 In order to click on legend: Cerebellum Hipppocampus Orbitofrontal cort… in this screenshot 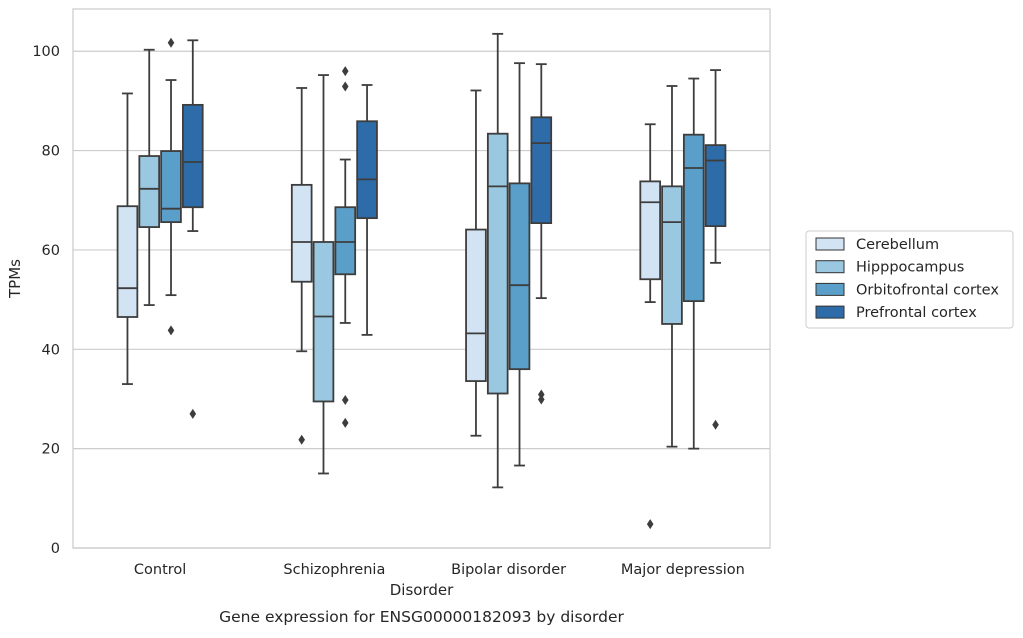, I will do `click(909, 279)`.